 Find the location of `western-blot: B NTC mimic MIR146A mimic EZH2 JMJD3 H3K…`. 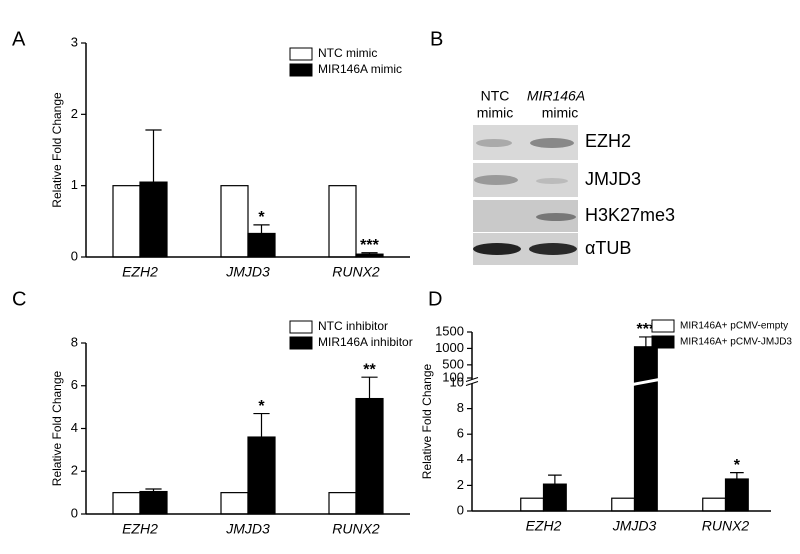

western-blot: B NTC mimic MIR146A mimic EZH2 JMJD3 H3K… is located at coordinates (552, 146).